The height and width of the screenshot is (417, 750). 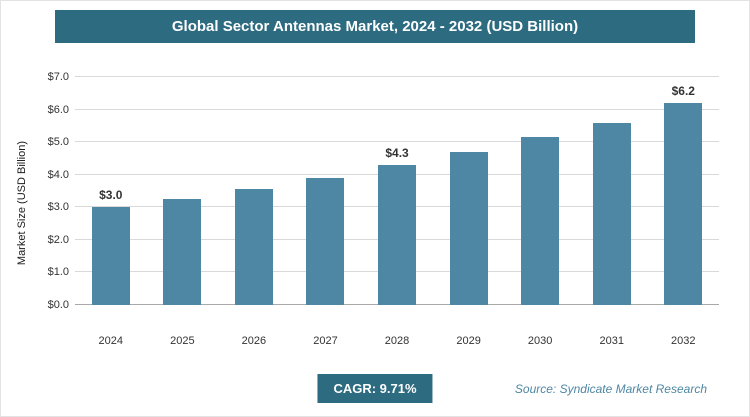 I want to click on y-tick-label: $4.0, so click(x=58, y=174).